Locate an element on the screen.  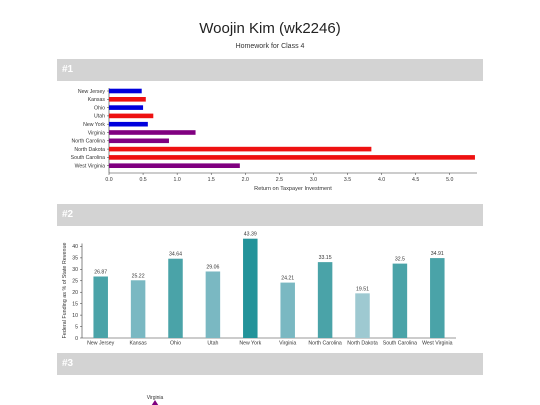
x-tick-label-4-5: 4.5 is located at coordinates (415, 180).